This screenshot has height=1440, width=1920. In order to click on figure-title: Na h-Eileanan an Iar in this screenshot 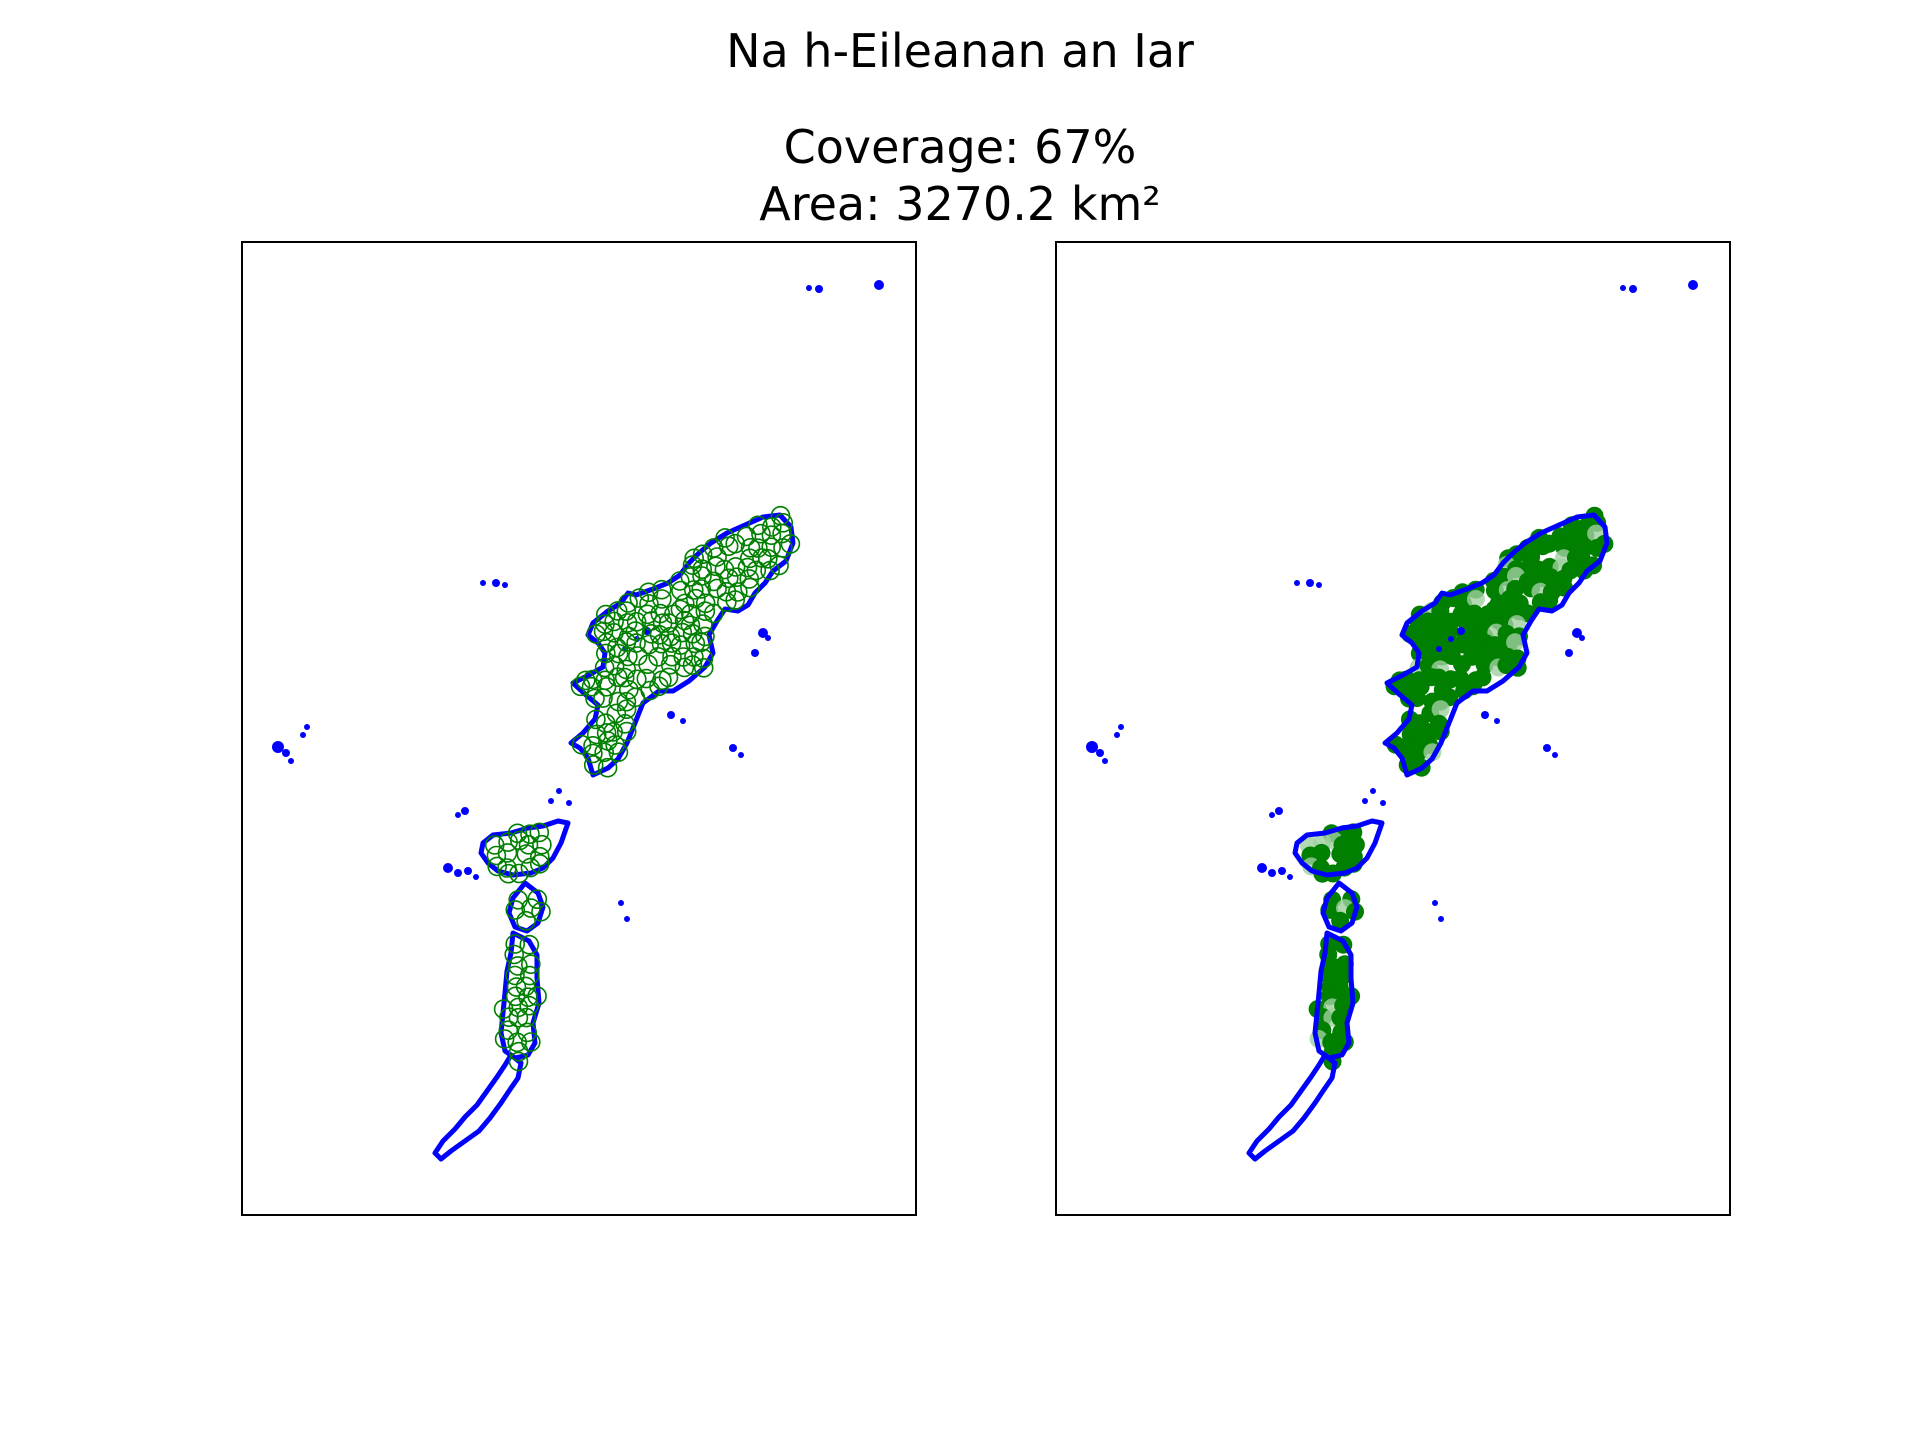, I will do `click(960, 51)`.